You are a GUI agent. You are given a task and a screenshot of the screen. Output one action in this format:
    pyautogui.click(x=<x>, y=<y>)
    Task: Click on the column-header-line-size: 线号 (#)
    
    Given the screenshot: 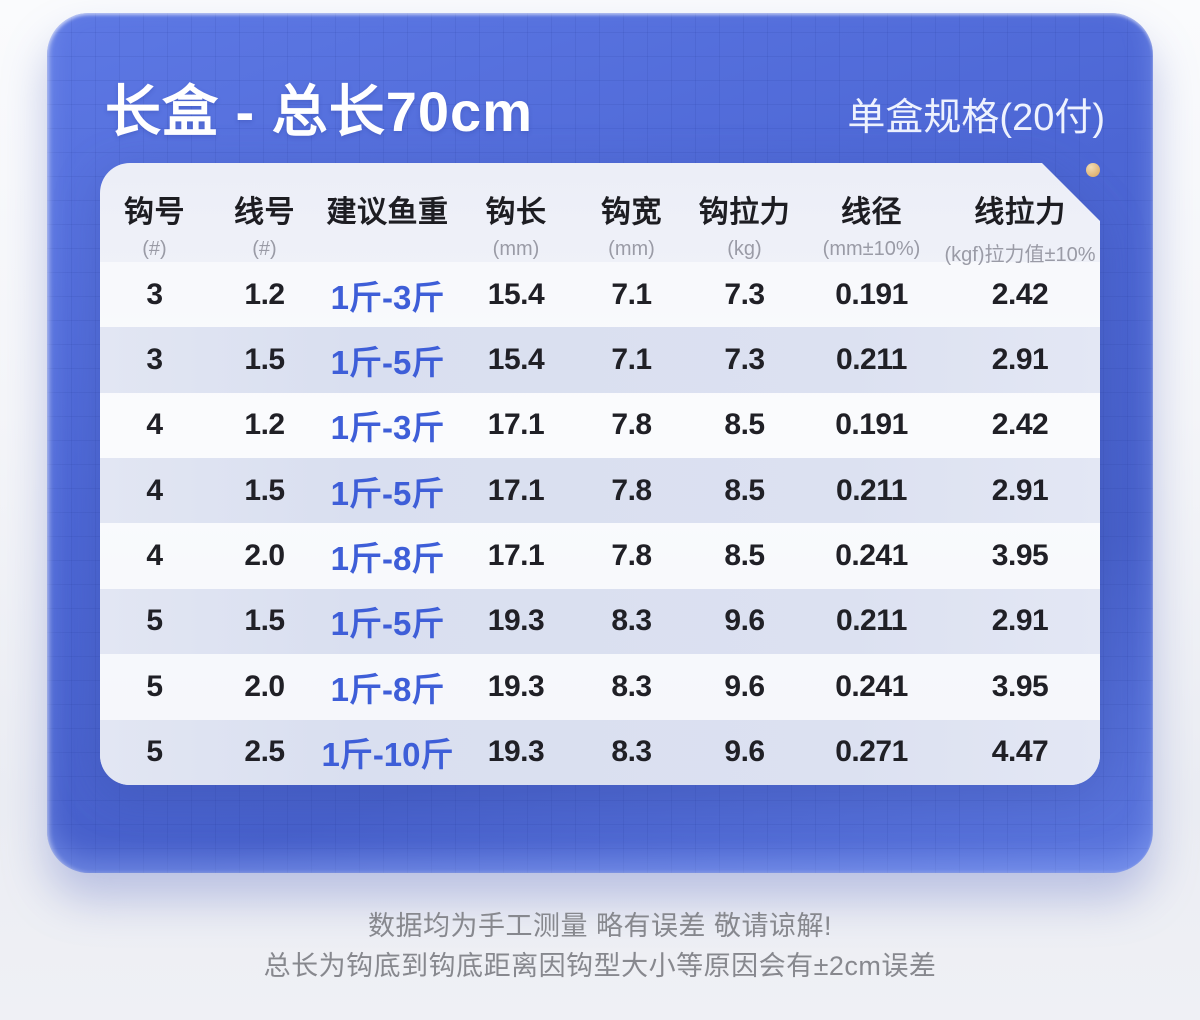 What is the action you would take?
    pyautogui.click(x=264, y=215)
    